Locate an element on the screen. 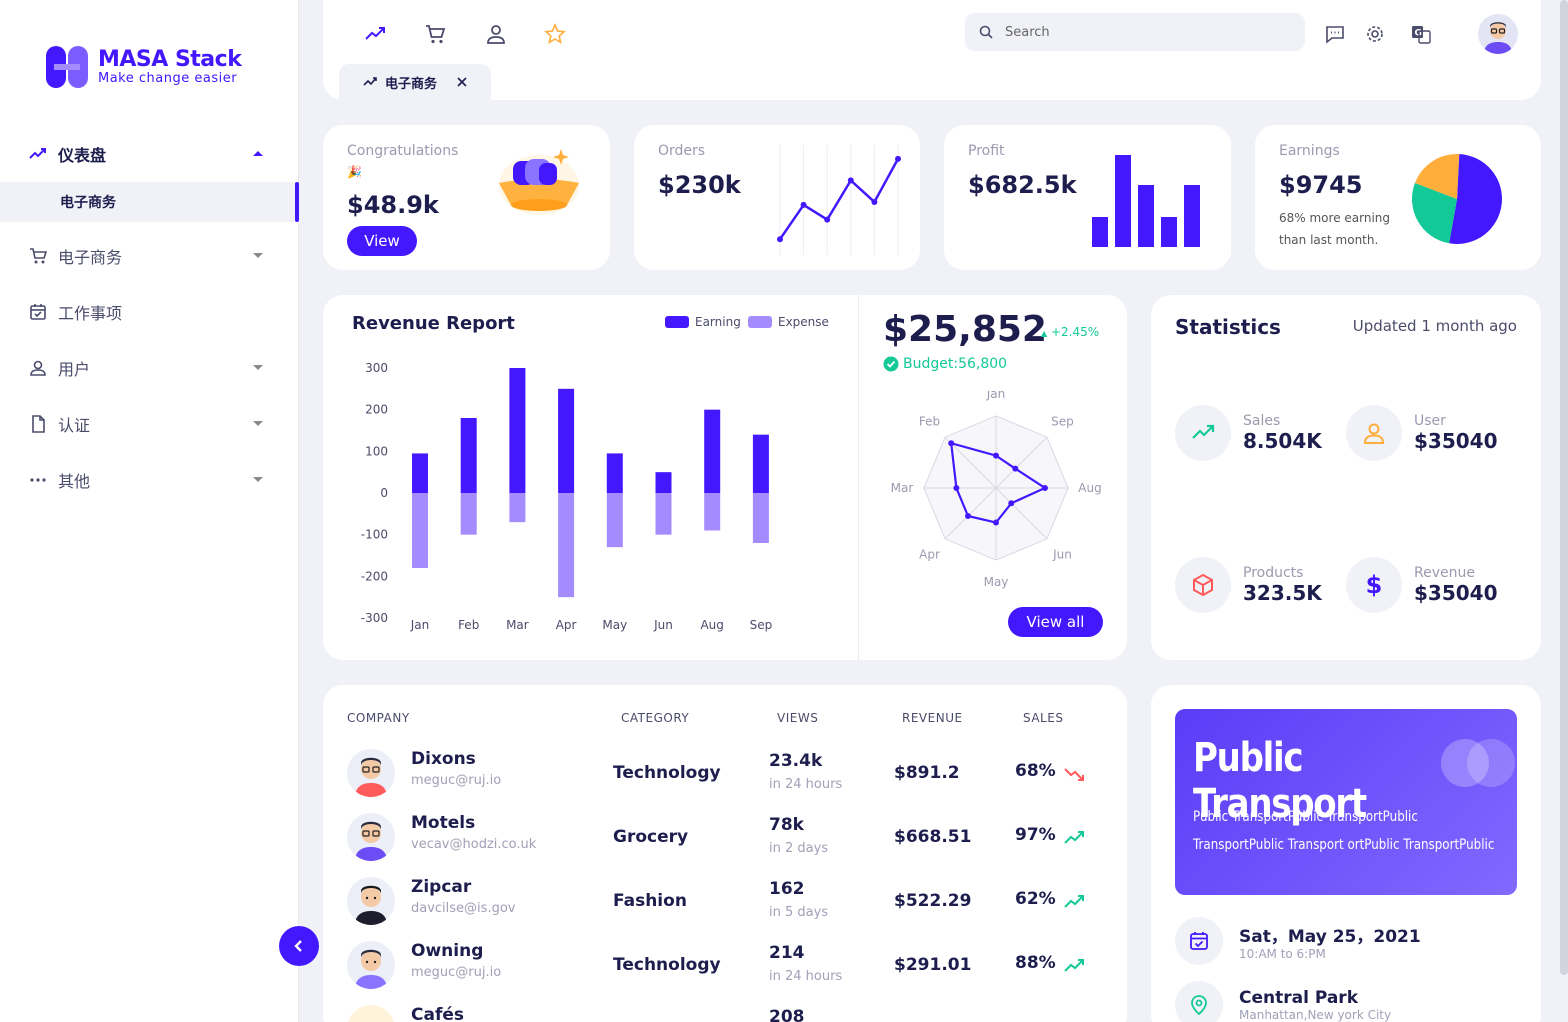 Image resolution: width=1568 pixels, height=1022 pixels. radar-label: May is located at coordinates (996, 582).